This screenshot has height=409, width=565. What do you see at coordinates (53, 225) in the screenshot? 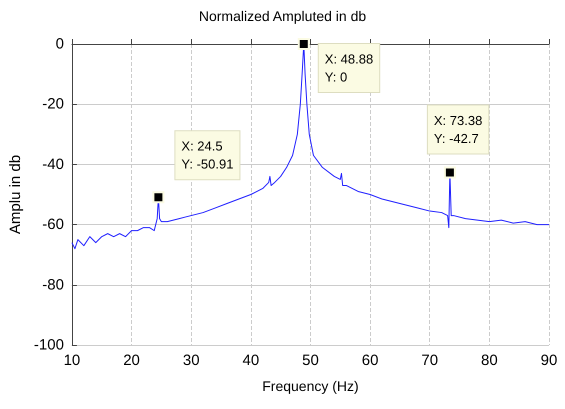
I see `y-tick-label: -60` at bounding box center [53, 225].